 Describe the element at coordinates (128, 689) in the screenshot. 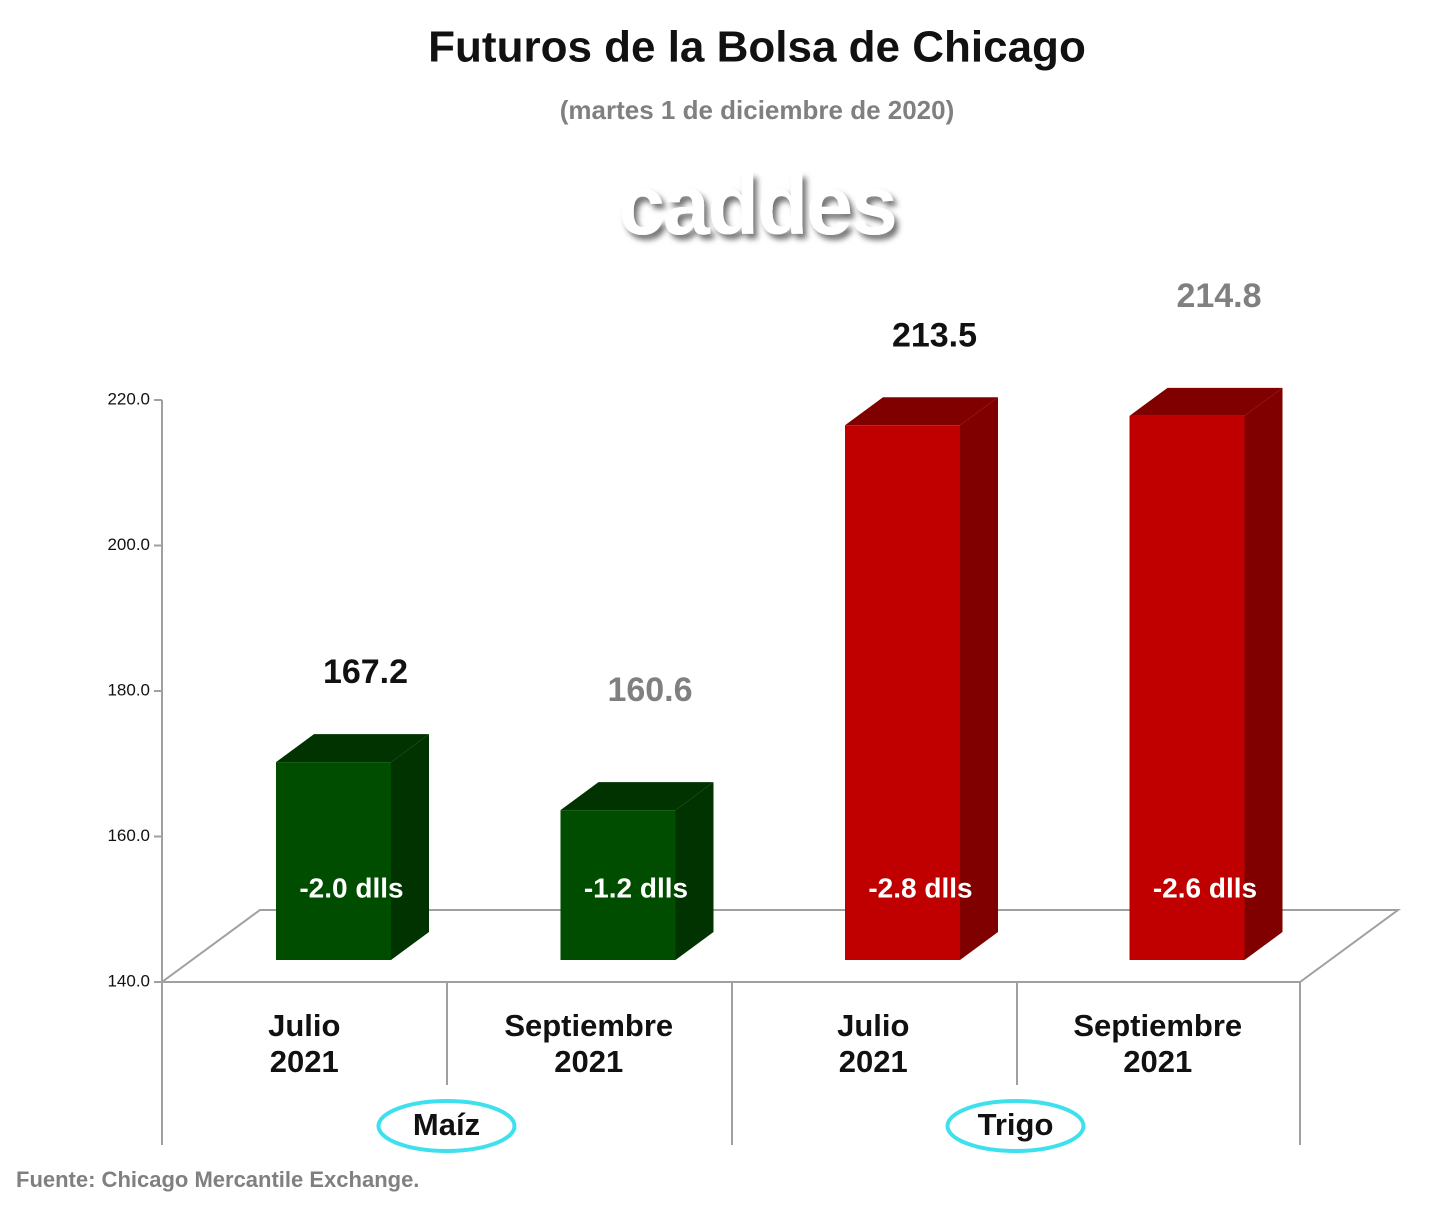

I see `y-tick-label: 180.0` at that location.